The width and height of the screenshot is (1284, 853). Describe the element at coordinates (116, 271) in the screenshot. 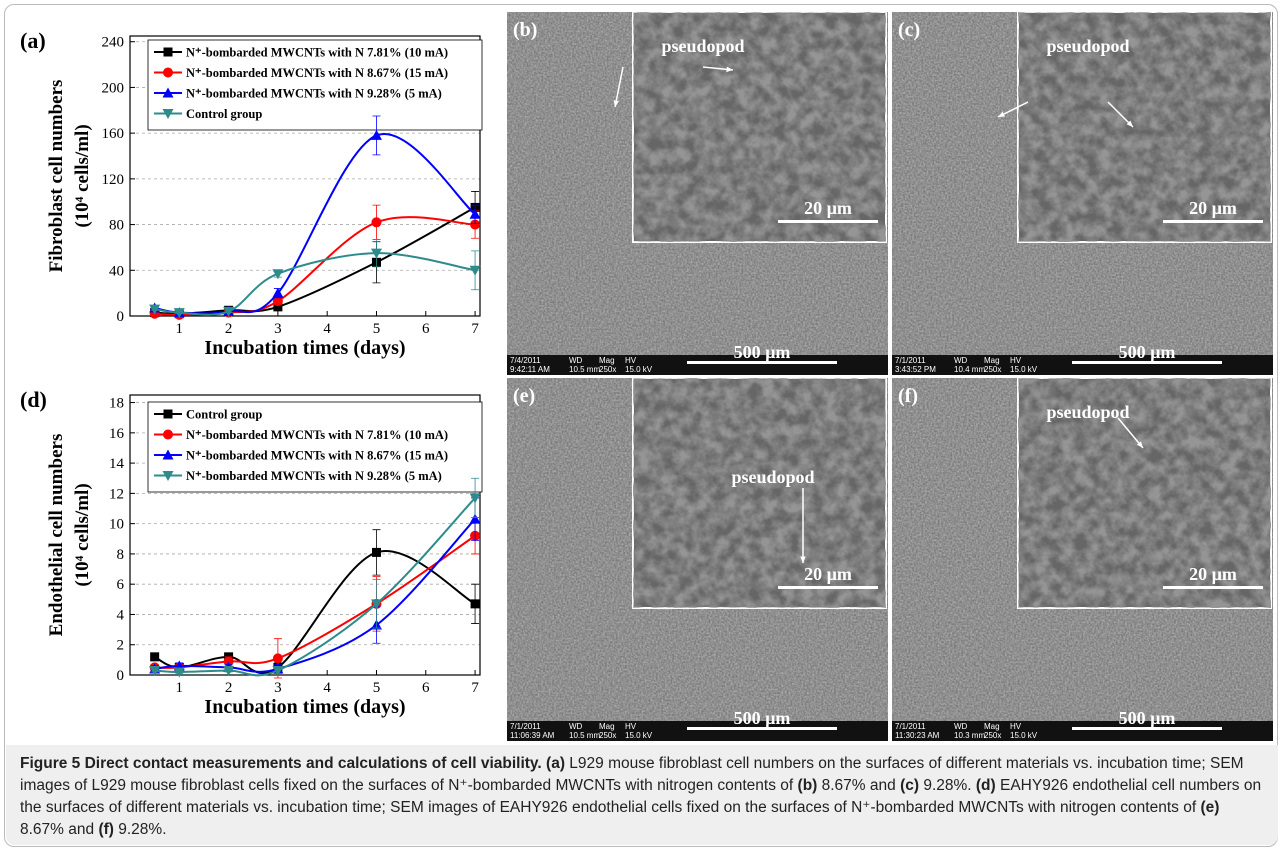

I see `y-tick-label: 40` at that location.